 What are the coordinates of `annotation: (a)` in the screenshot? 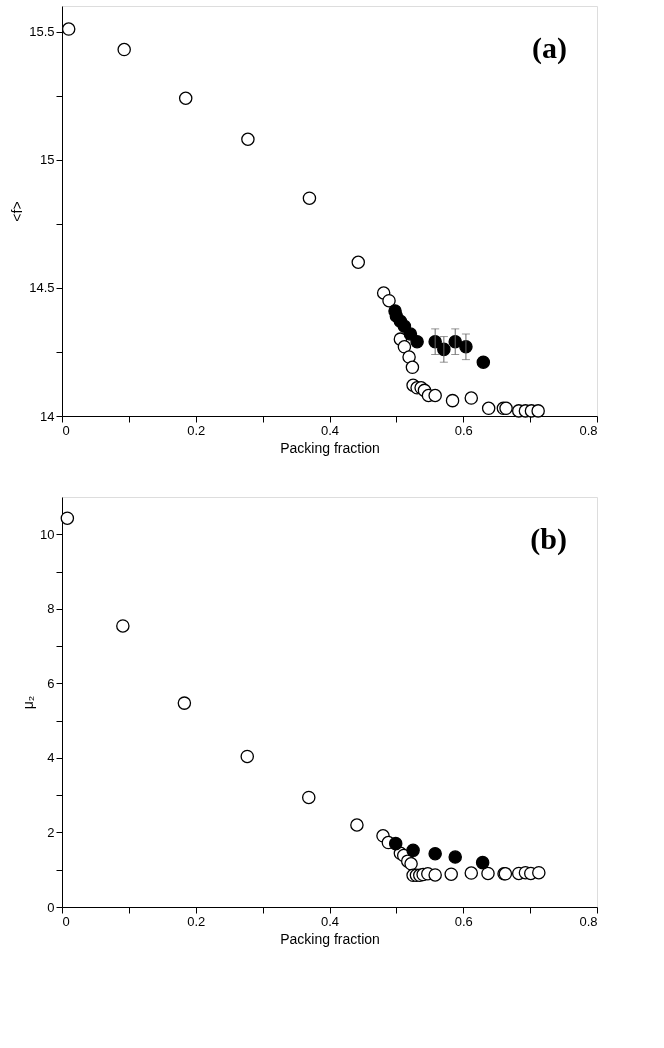 It's located at (549, 48).